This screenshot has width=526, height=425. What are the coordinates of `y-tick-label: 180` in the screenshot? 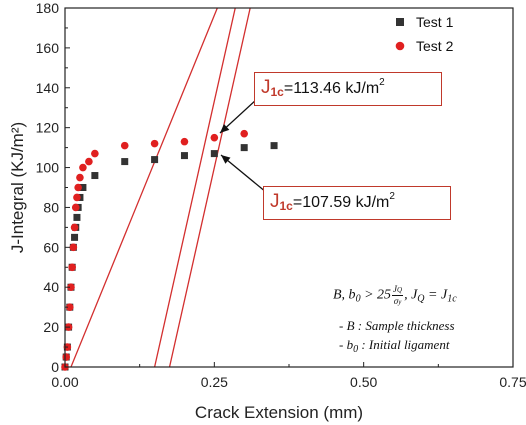 It's located at (48, 8).